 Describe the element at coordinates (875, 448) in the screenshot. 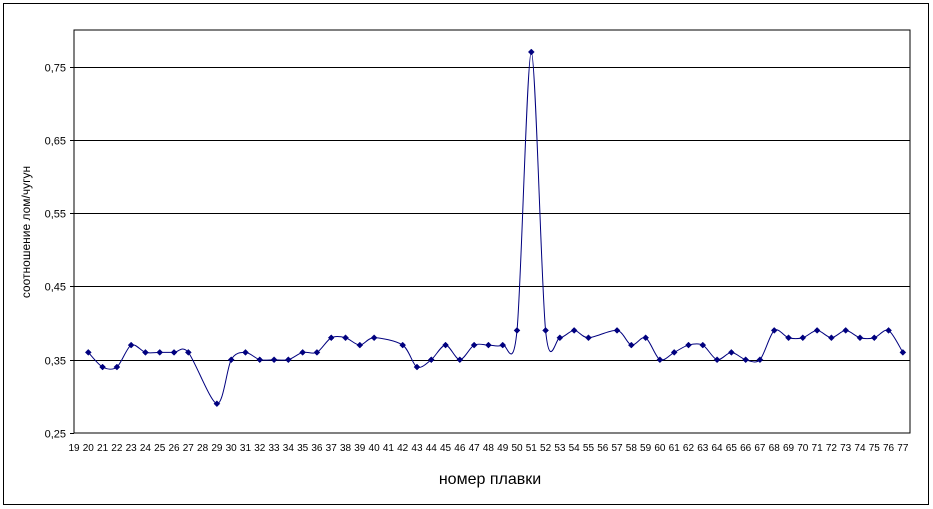

I see `x-tick-label: 75` at that location.